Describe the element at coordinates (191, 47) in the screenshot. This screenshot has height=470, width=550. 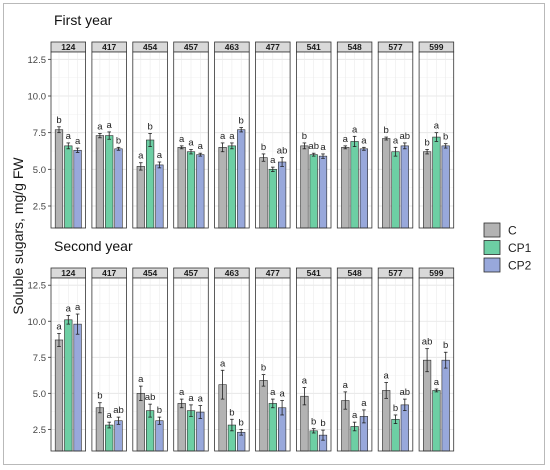
I see `facet-label: 457` at that location.